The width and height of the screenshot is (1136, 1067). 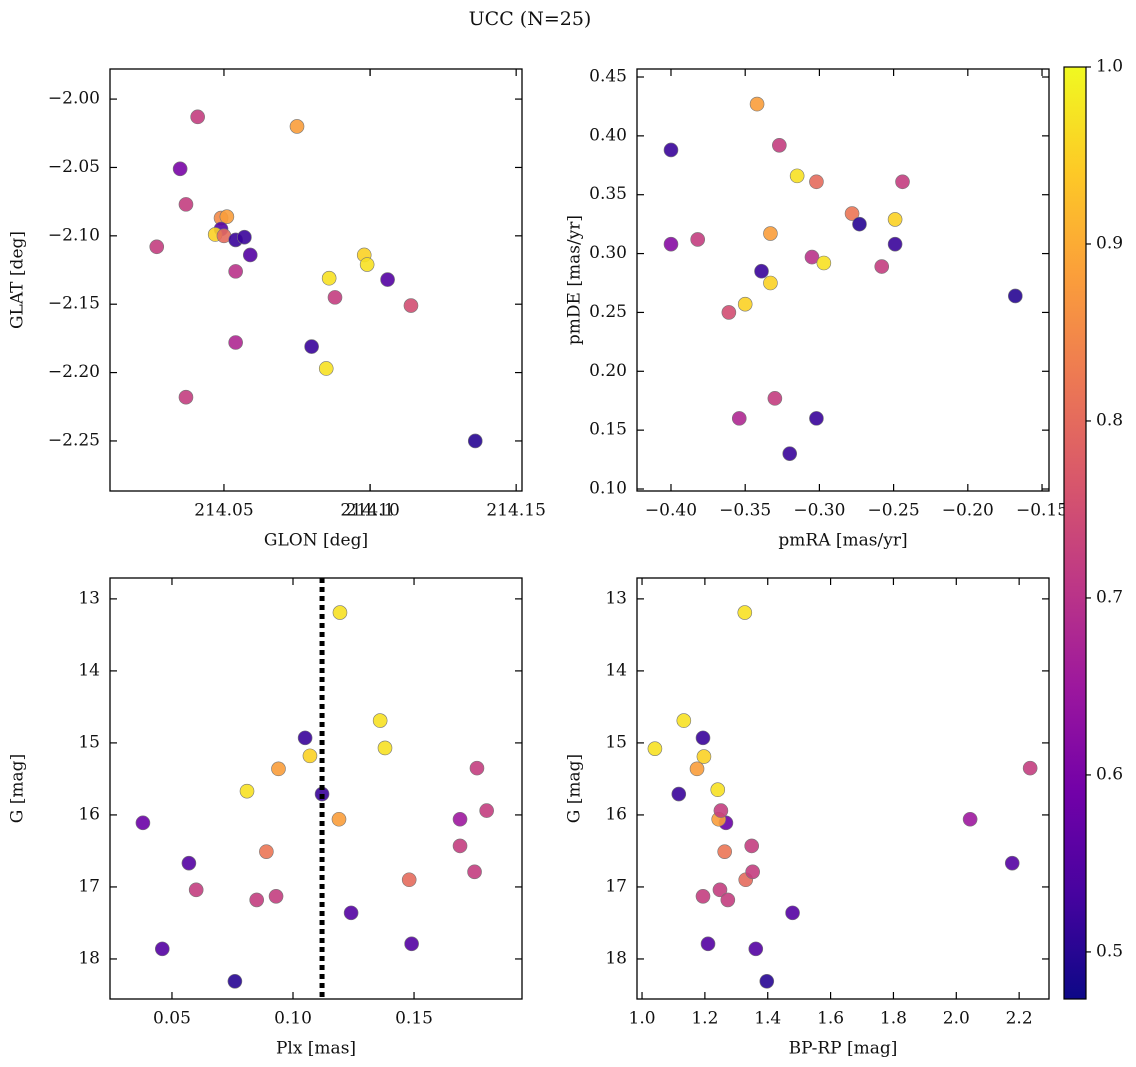 What do you see at coordinates (89, 886) in the screenshot?
I see `y-tick-label: 17` at bounding box center [89, 886].